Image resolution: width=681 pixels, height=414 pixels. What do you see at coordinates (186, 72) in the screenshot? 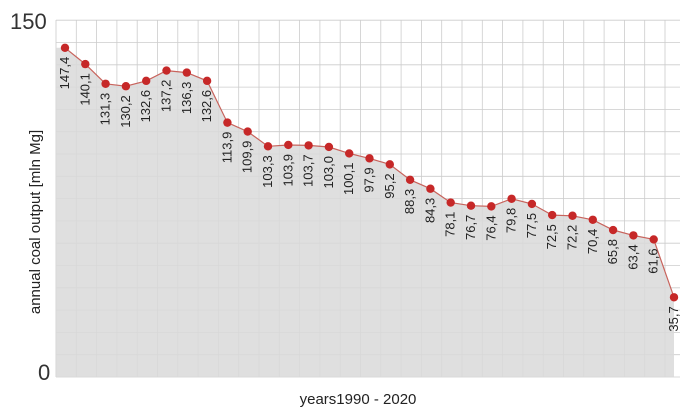
I see `data-point-1996` at bounding box center [186, 72].